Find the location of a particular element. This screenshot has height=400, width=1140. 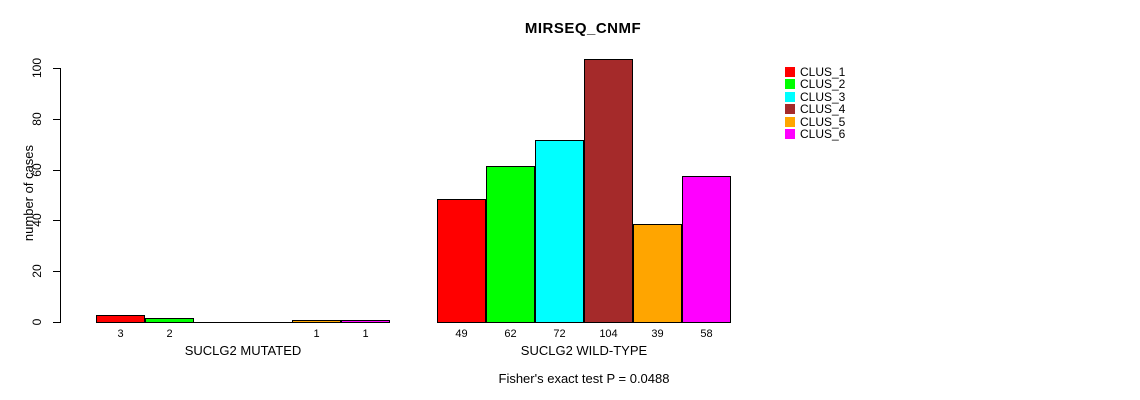

bar-value-label: 62 is located at coordinates (510, 334).